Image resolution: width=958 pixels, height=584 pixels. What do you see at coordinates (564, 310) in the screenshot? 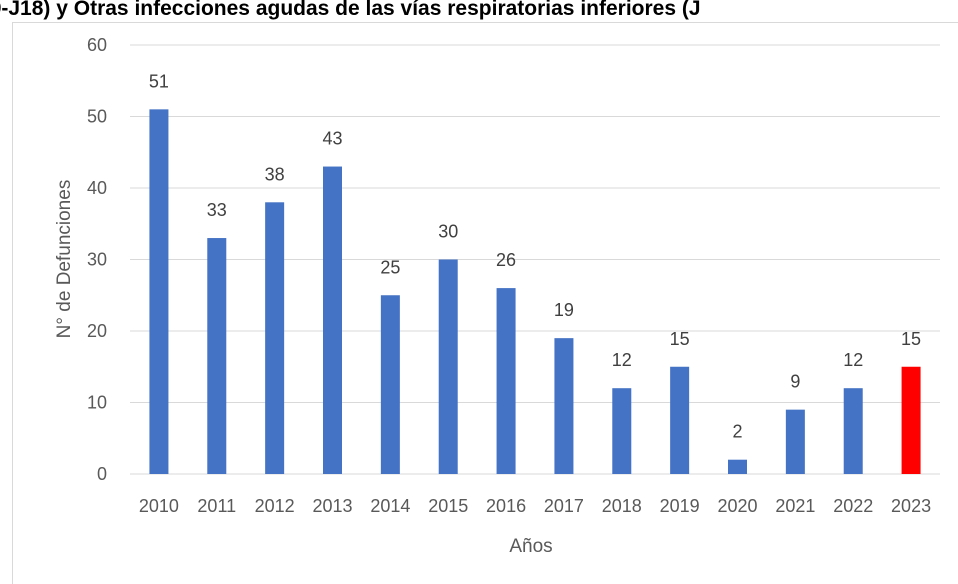
I see `data-label: 19` at bounding box center [564, 310].